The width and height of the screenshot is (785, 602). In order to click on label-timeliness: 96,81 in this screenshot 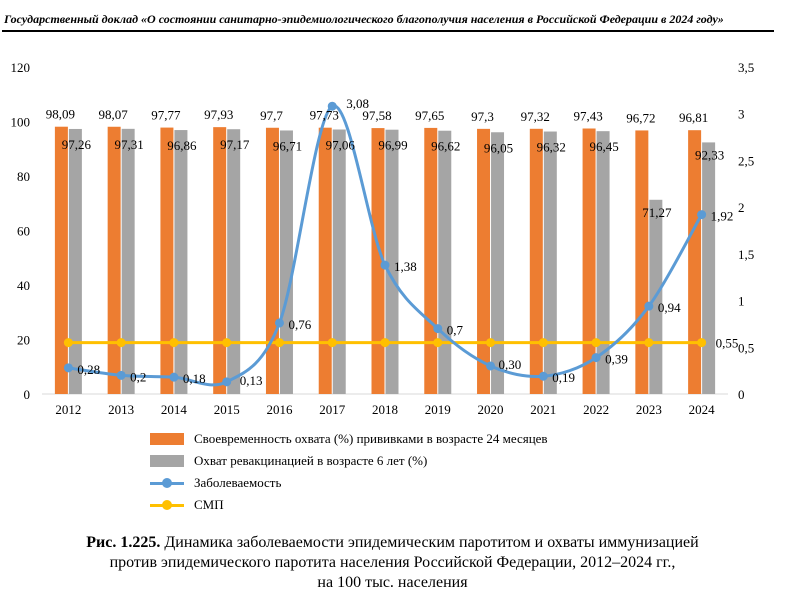, I will do `click(693, 117)`.